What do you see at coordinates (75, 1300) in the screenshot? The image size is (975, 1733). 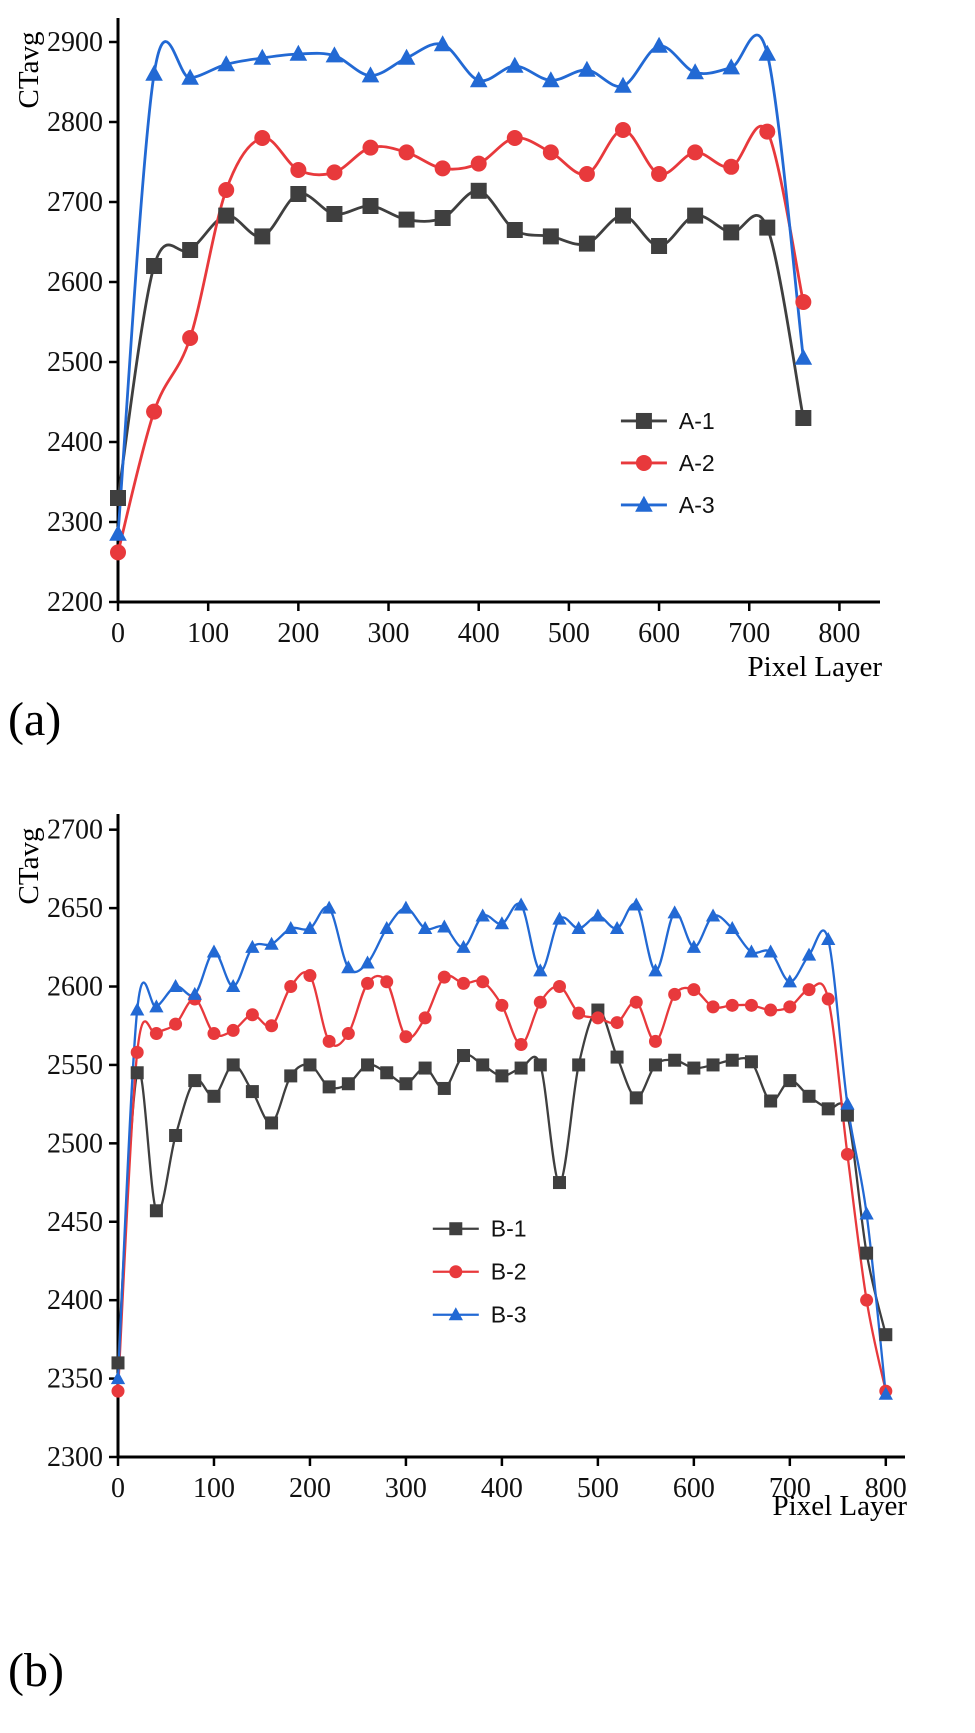 I see `y-tick-label: 2400` at bounding box center [75, 1300].